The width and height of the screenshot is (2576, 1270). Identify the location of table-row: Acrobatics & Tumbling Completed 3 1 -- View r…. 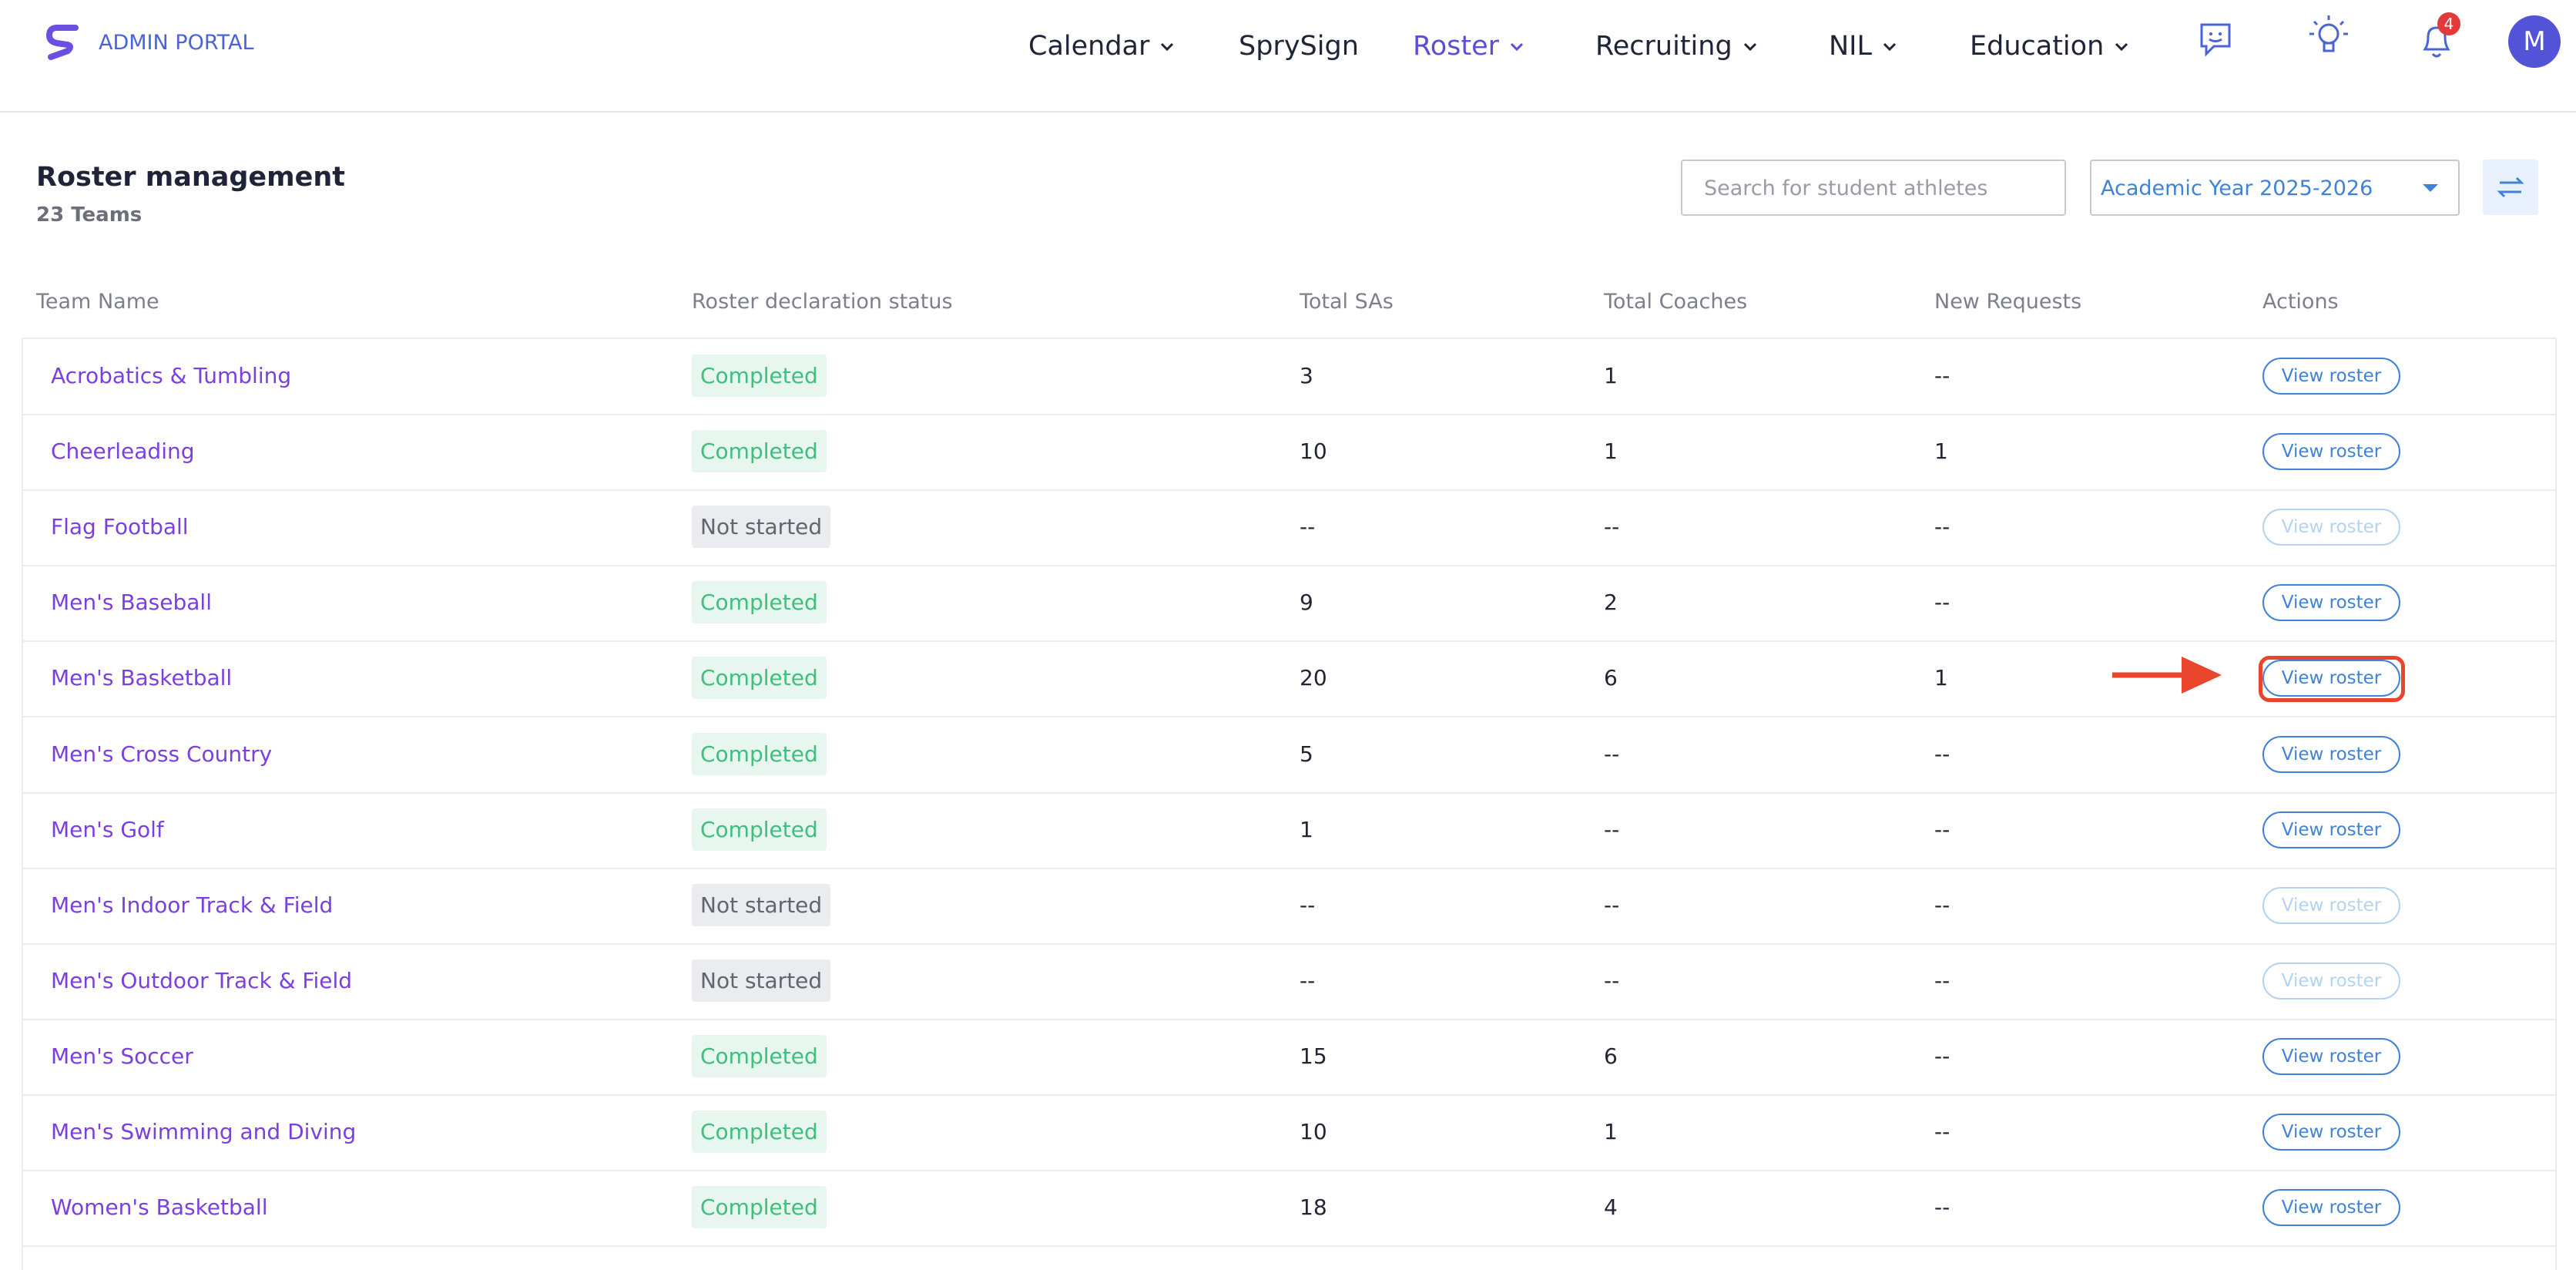
(1288, 377).